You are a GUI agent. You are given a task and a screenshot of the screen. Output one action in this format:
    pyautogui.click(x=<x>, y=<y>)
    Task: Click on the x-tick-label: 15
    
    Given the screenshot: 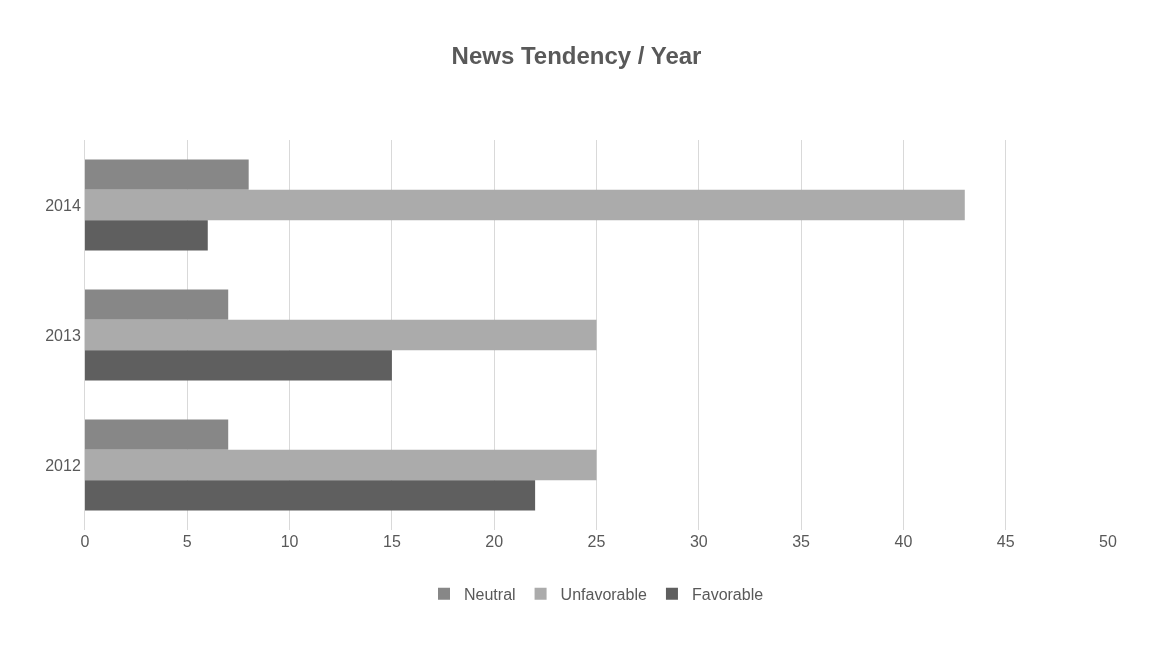 What is the action you would take?
    pyautogui.click(x=392, y=541)
    